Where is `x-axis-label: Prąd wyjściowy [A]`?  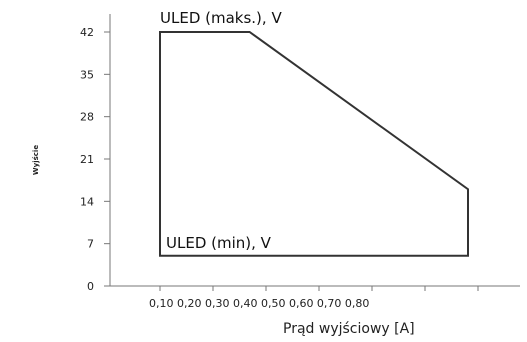
x-axis-label: Prąd wyjściowy [A] is located at coordinates (349, 329).